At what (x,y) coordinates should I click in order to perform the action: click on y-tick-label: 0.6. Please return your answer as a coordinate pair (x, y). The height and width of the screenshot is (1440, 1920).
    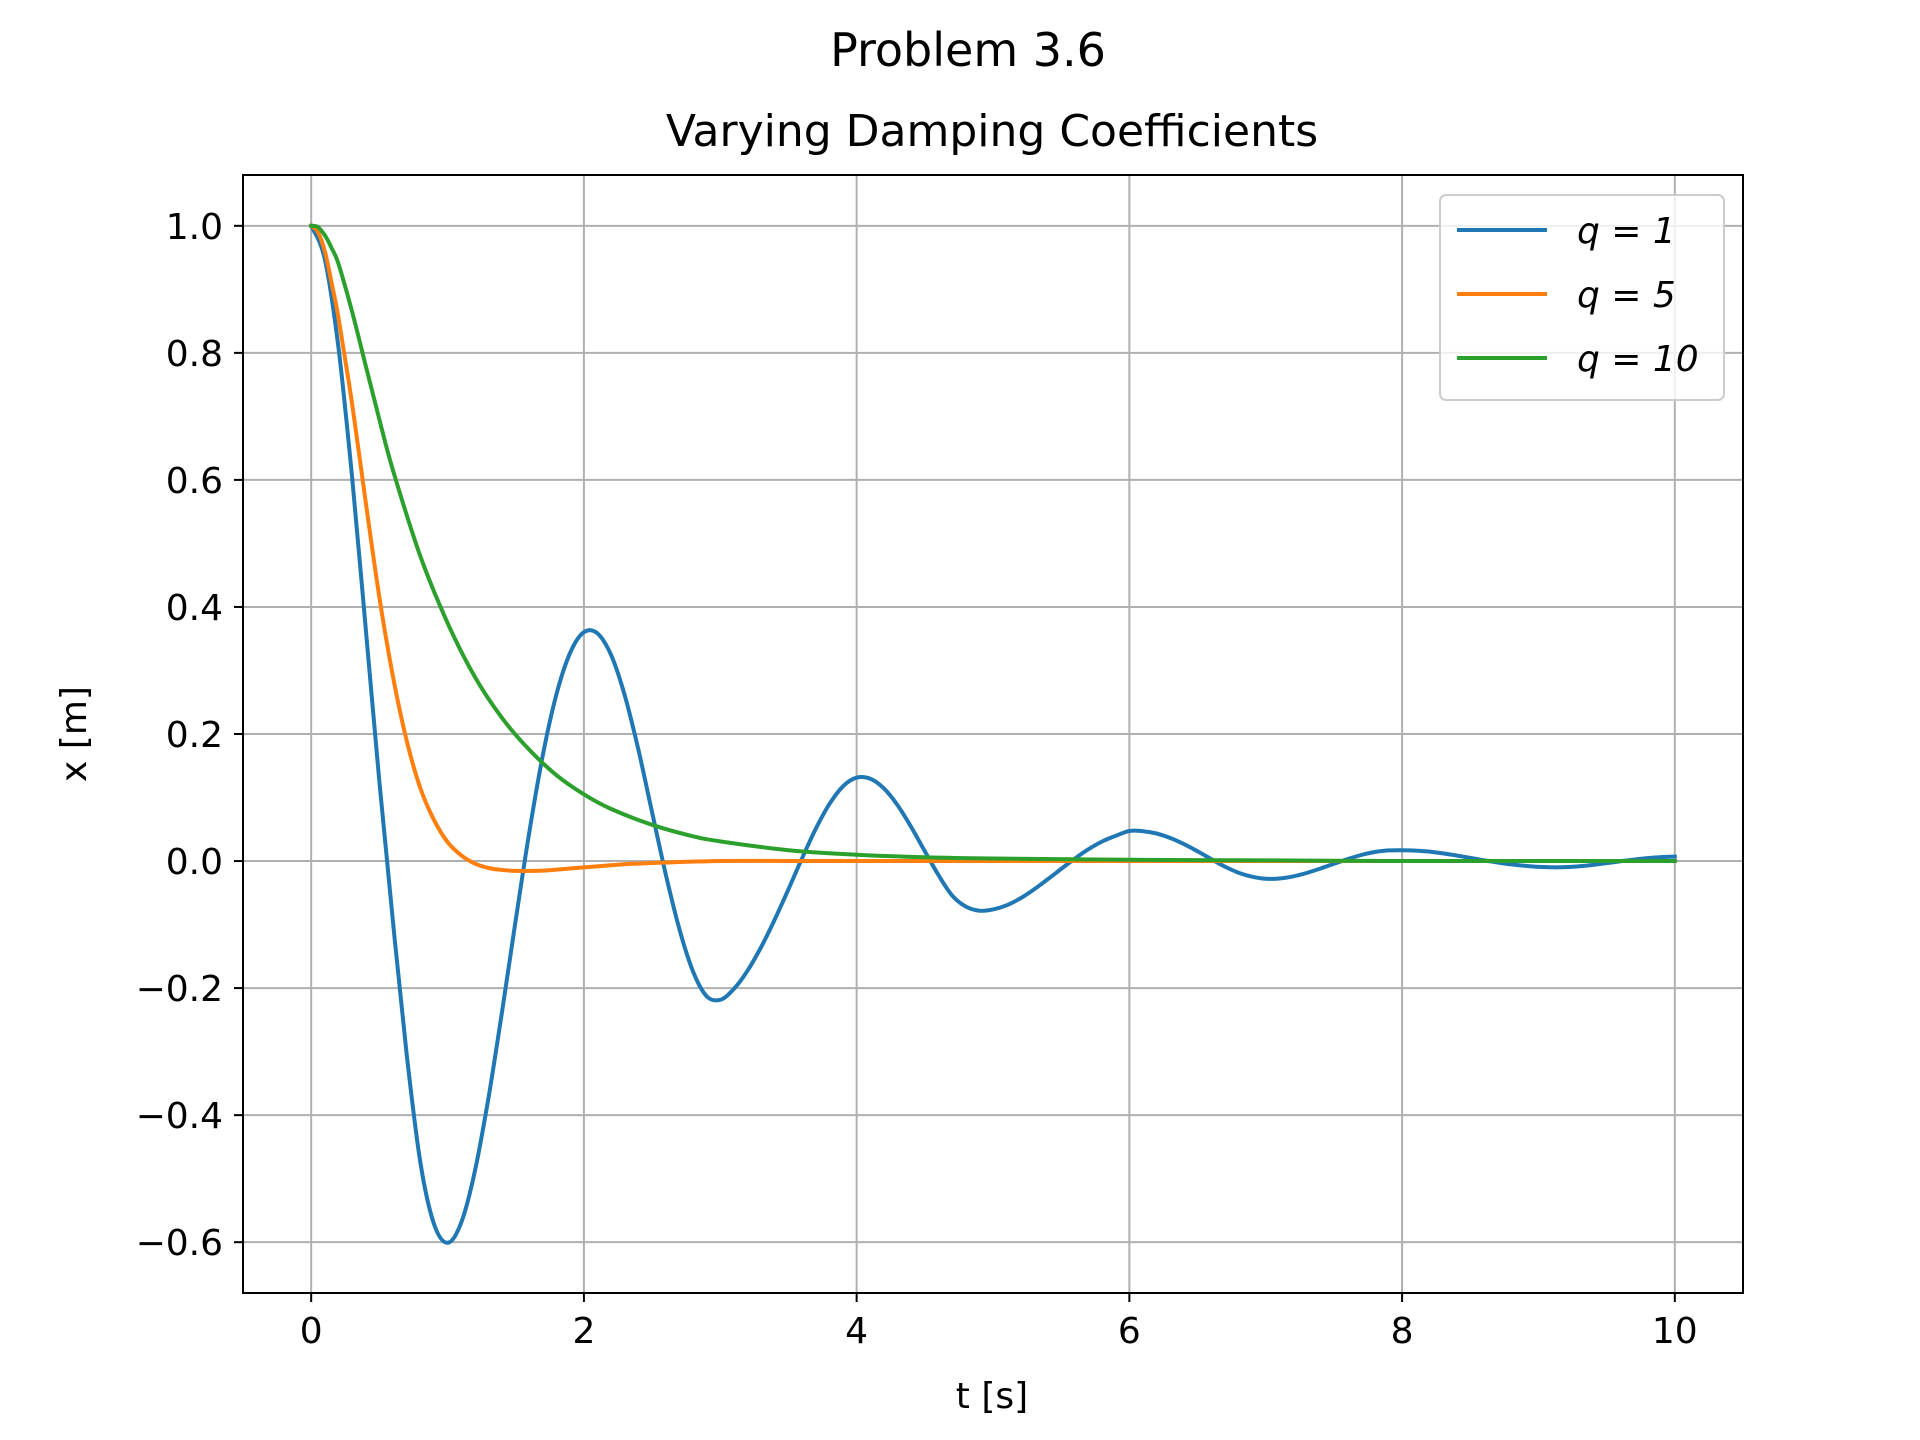
    Looking at the image, I should click on (194, 481).